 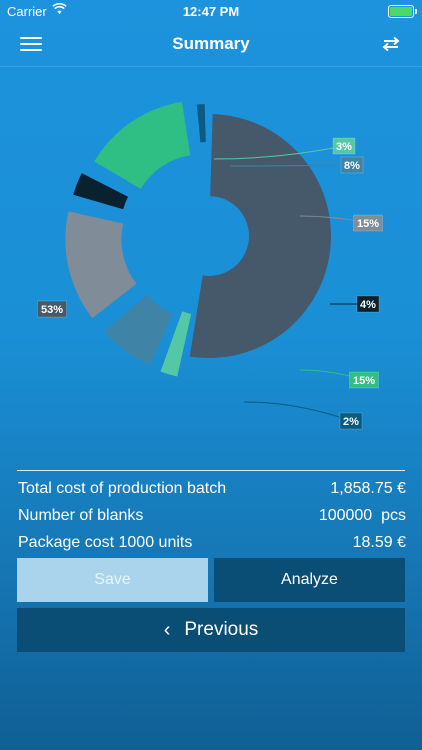 I want to click on status-bar: Carrier 12:47 PM, so click(x=211, y=11).